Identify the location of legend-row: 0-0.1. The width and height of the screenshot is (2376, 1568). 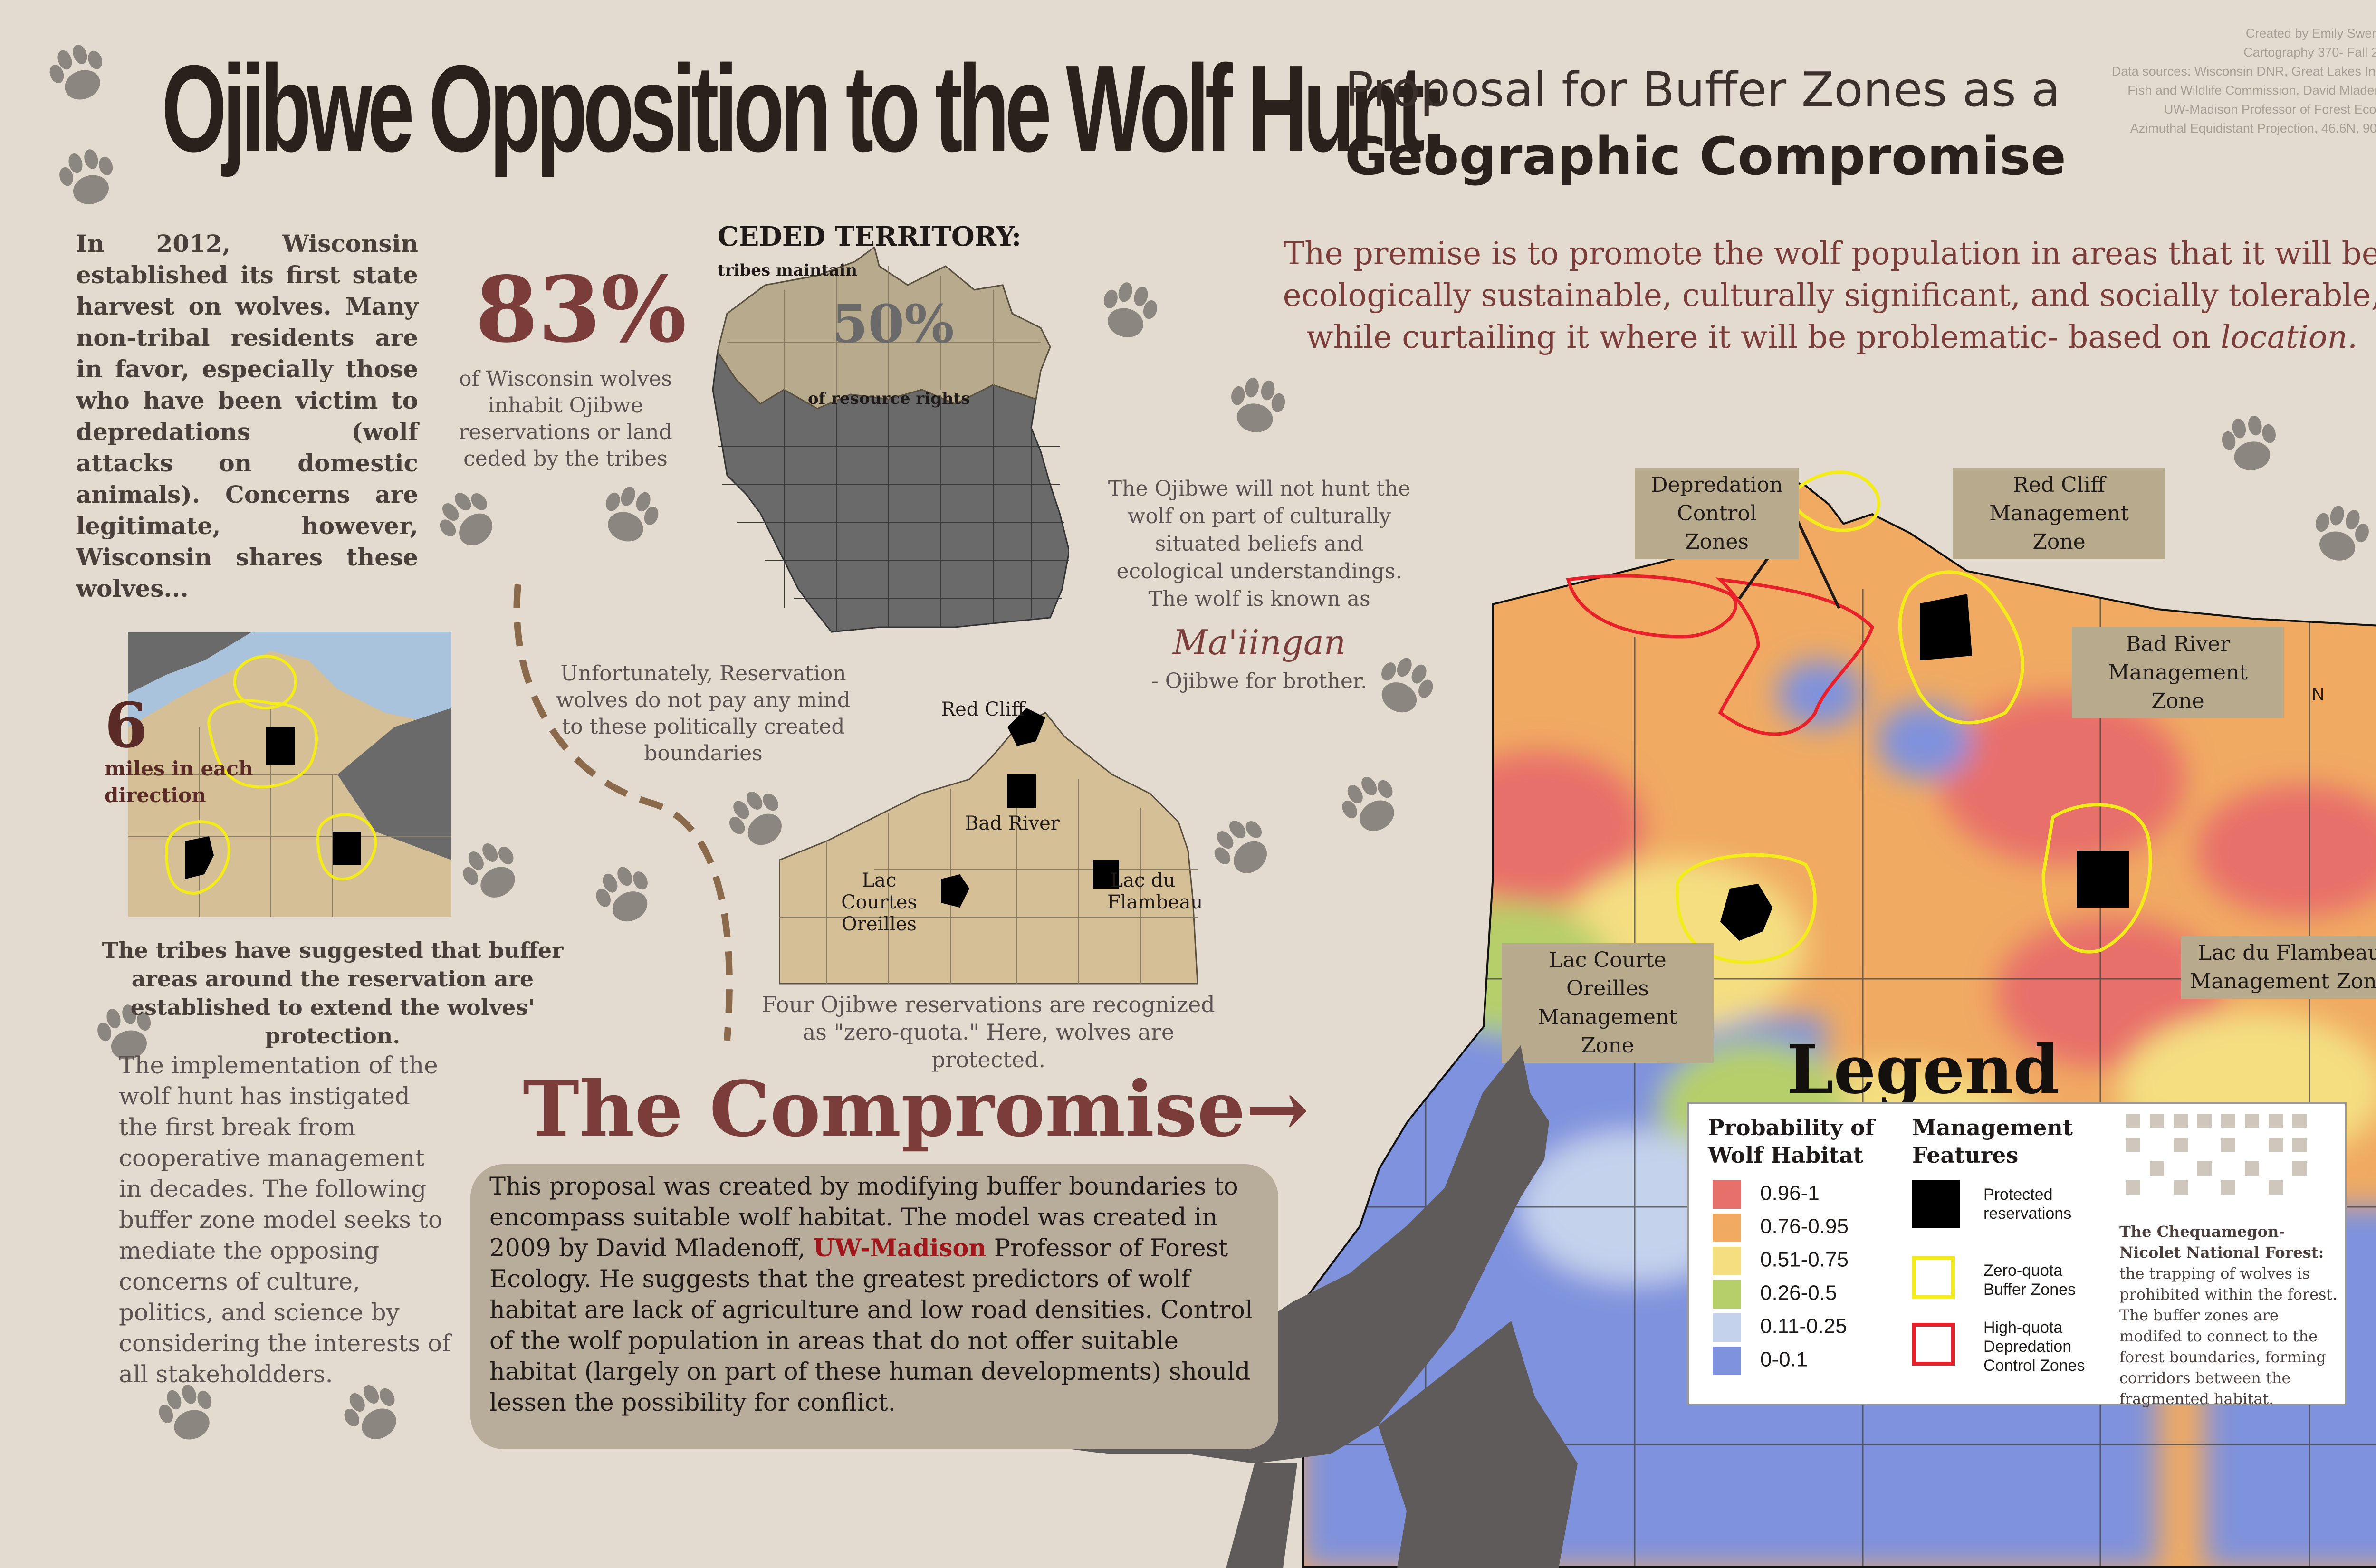
(1760, 1361).